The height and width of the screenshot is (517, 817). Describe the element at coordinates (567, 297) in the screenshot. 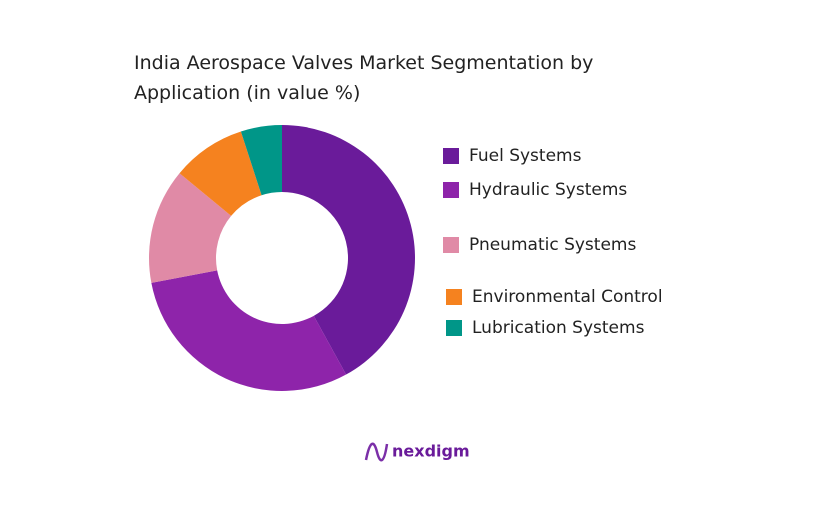

I see `legend-label: Environmental Control` at that location.